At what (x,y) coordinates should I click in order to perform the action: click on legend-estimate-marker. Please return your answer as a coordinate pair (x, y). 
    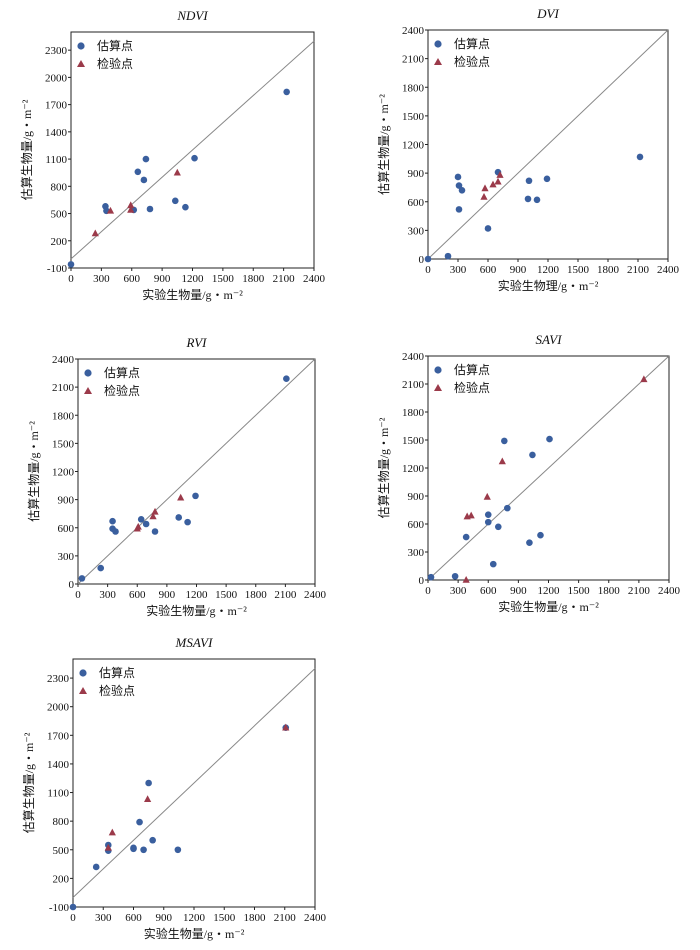
    Looking at the image, I should click on (438, 370).